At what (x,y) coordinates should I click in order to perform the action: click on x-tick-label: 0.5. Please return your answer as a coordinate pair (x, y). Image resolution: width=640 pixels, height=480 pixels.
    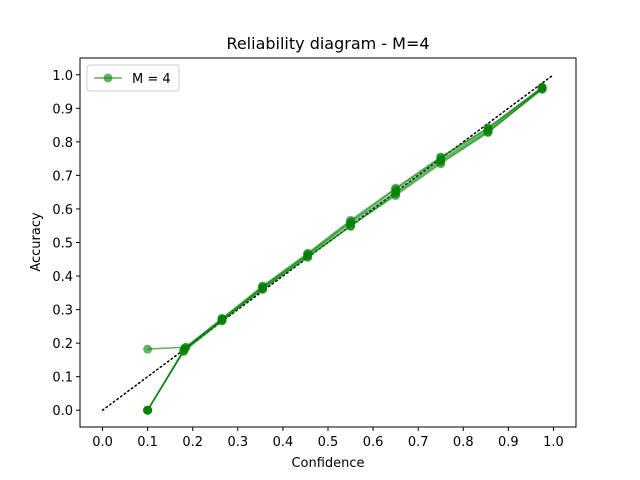
    Looking at the image, I should click on (328, 442).